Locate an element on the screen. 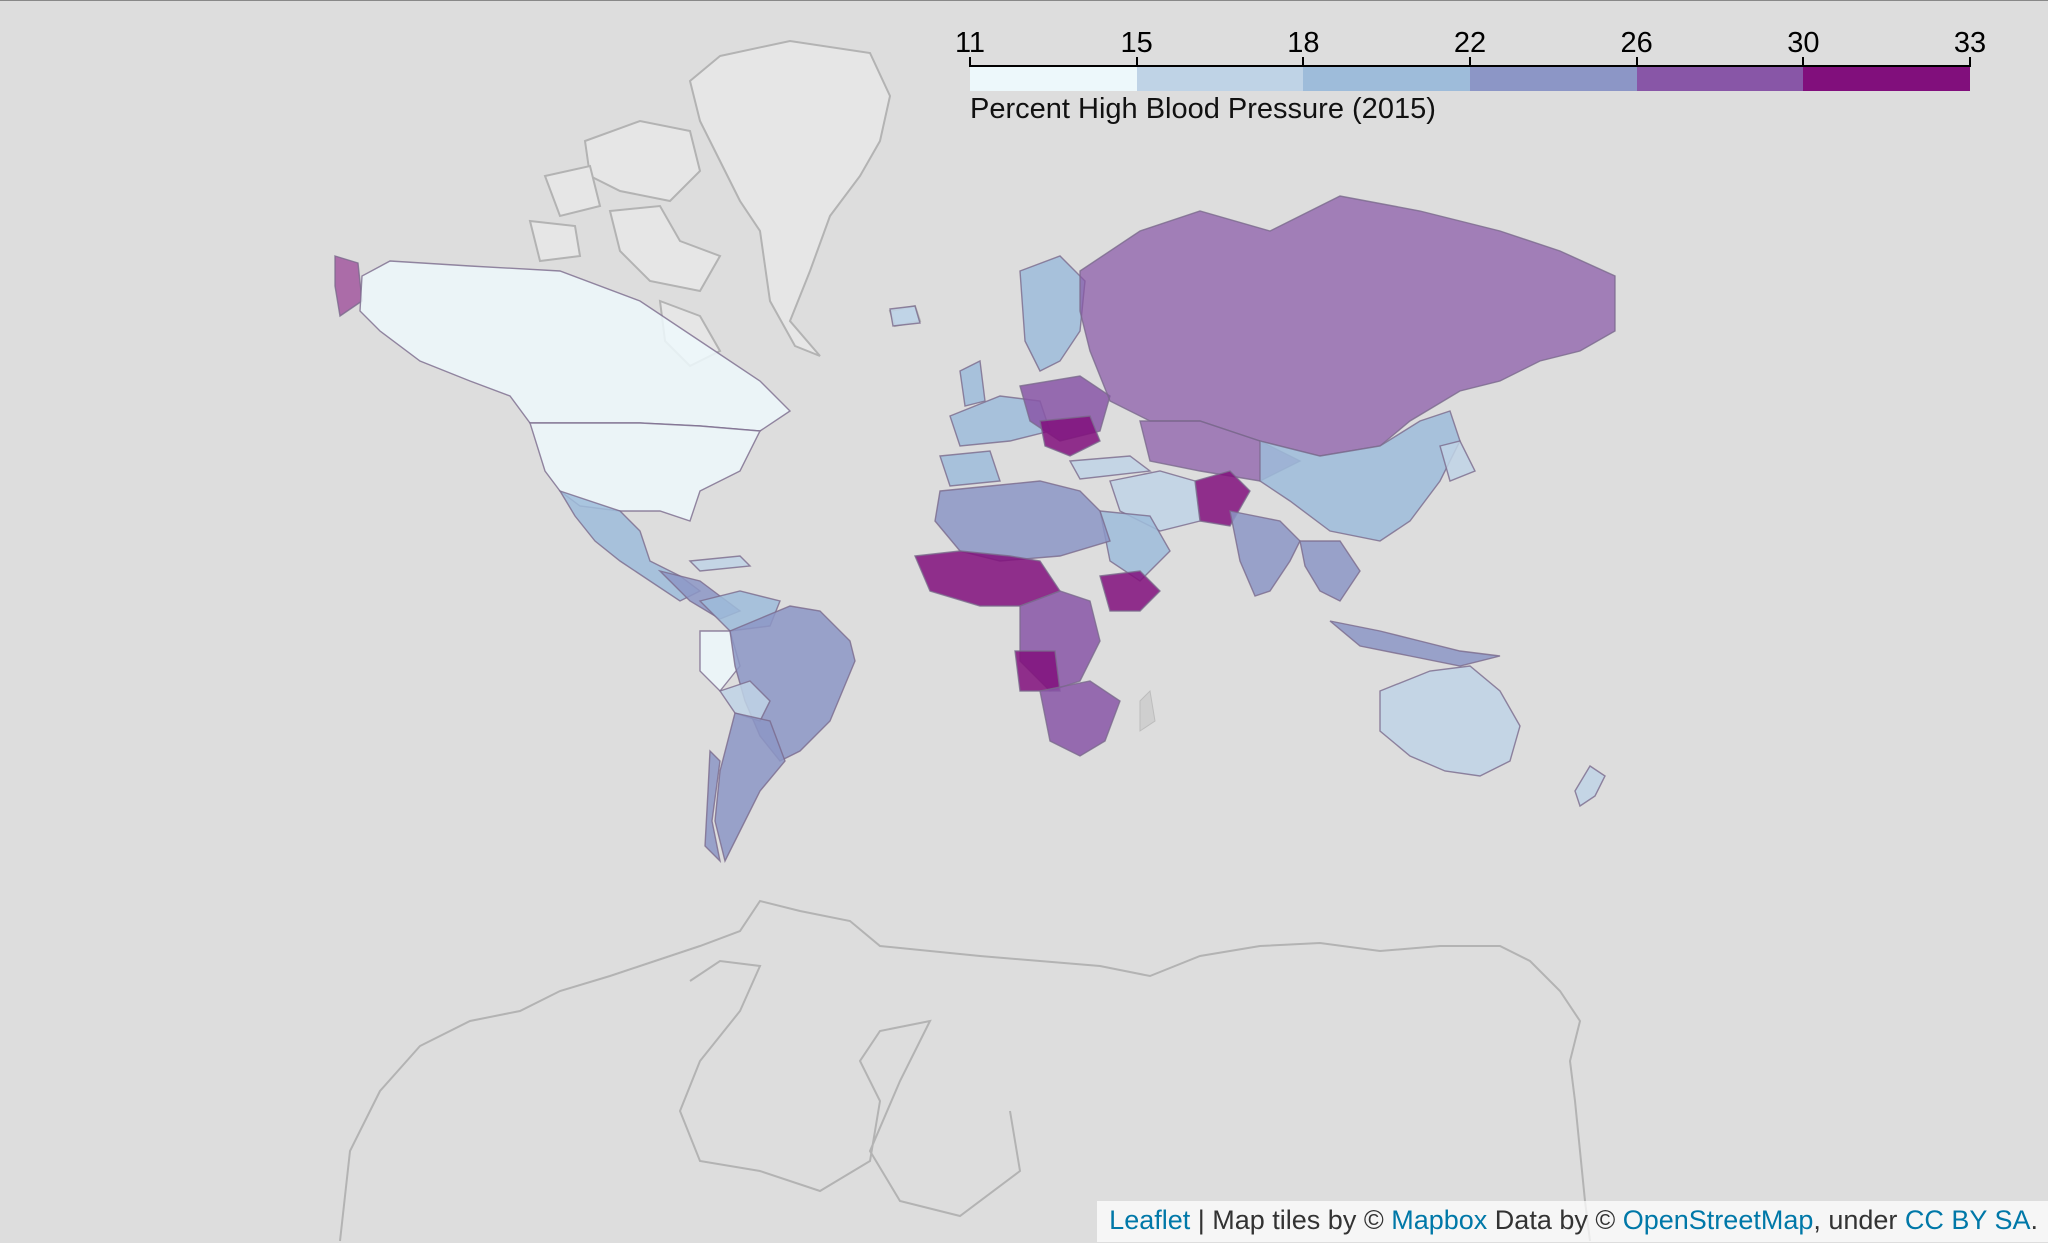 This screenshot has height=1243, width=2048. country-north-africa is located at coordinates (1022, 521).